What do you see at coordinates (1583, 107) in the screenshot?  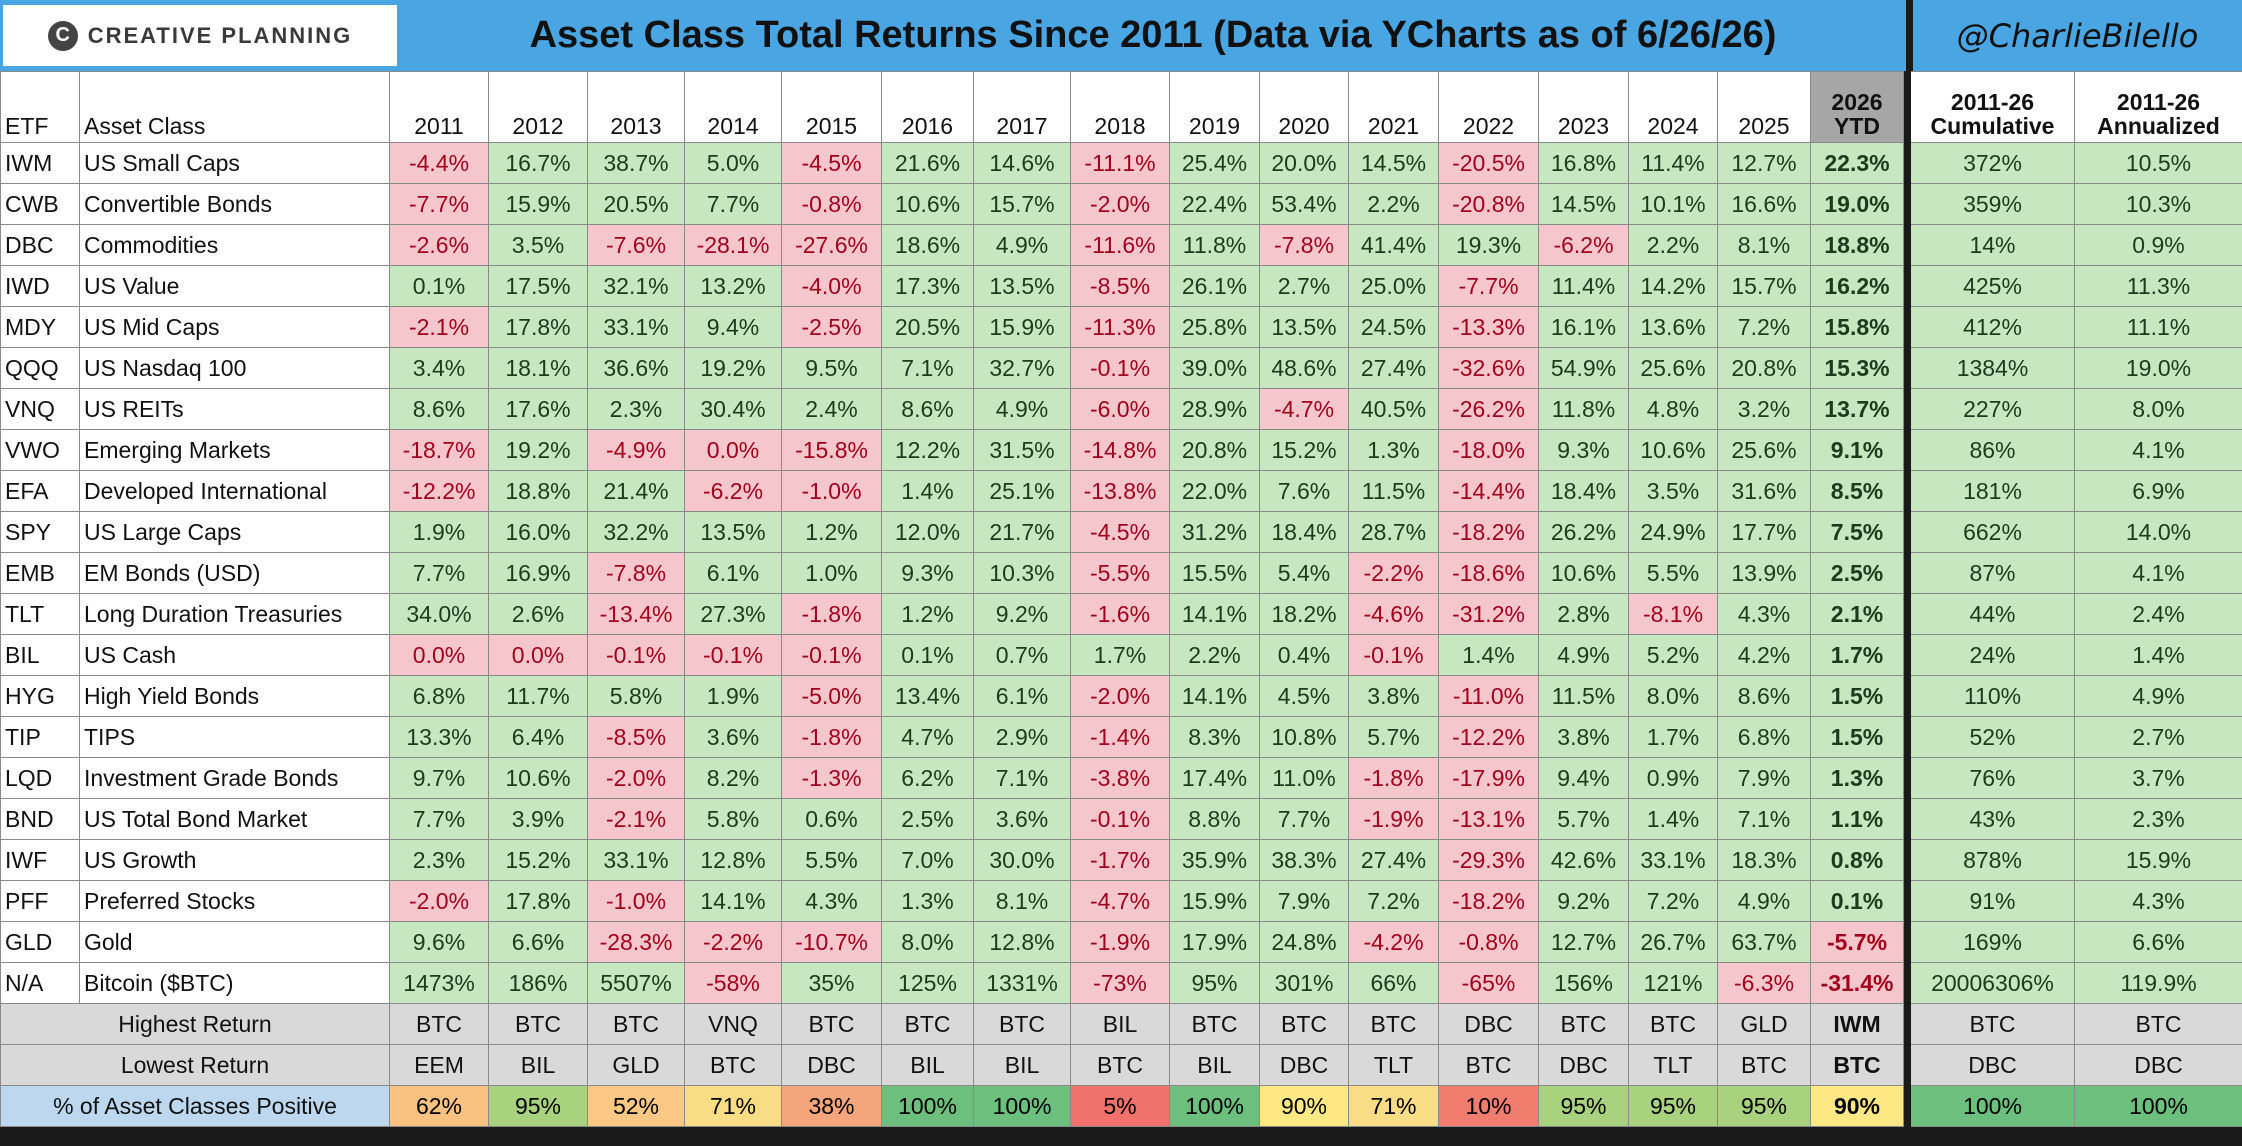 I see `column-header: 2023` at bounding box center [1583, 107].